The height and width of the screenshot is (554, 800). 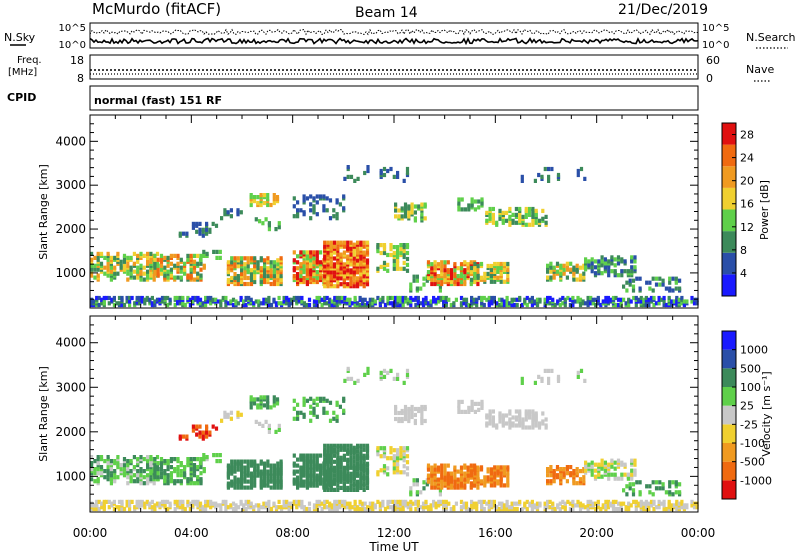 I want to click on y-tick-label: 3000, so click(x=70, y=185).